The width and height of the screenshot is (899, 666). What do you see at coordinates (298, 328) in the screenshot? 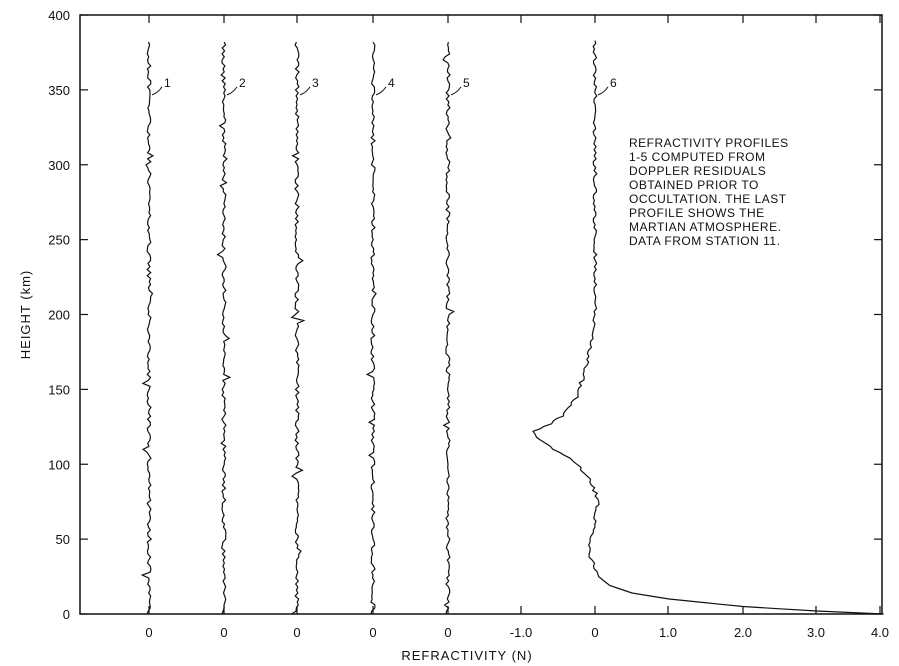
I see `profile-3-line` at bounding box center [298, 328].